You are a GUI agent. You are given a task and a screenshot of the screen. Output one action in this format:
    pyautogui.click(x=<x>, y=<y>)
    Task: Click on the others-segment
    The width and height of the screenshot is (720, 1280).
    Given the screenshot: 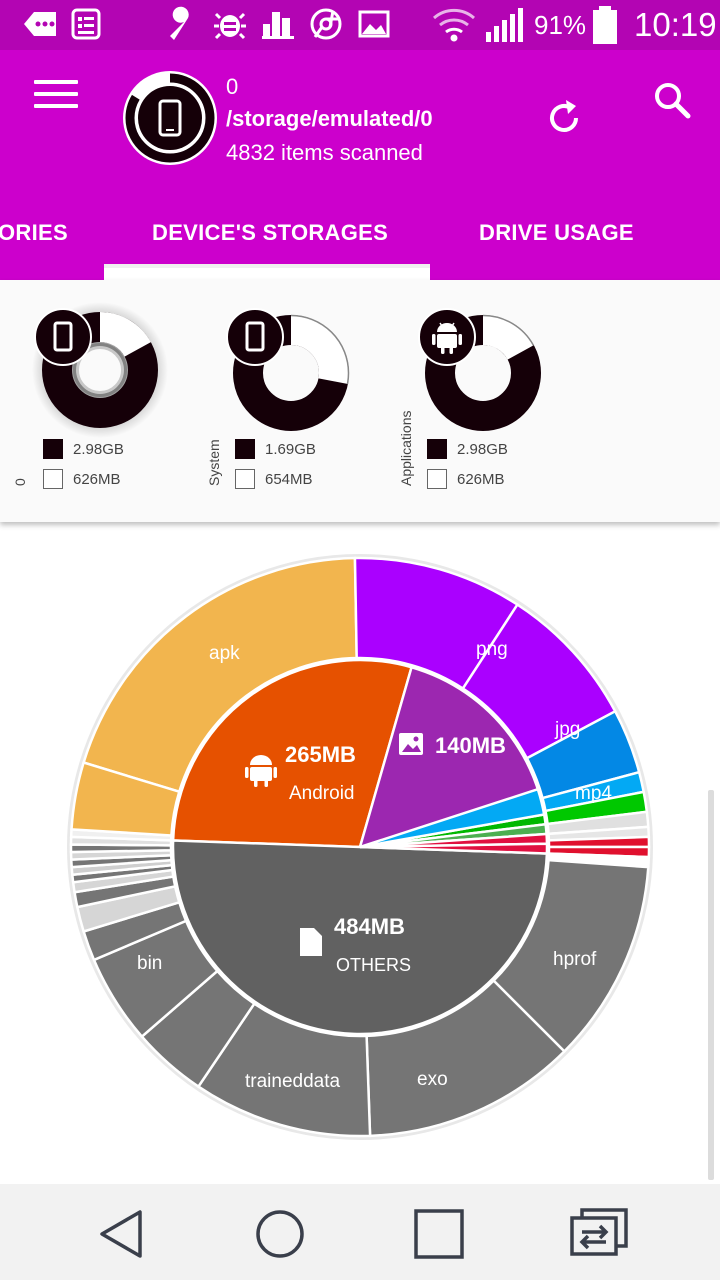 What is the action you would take?
    pyautogui.click(x=360, y=937)
    